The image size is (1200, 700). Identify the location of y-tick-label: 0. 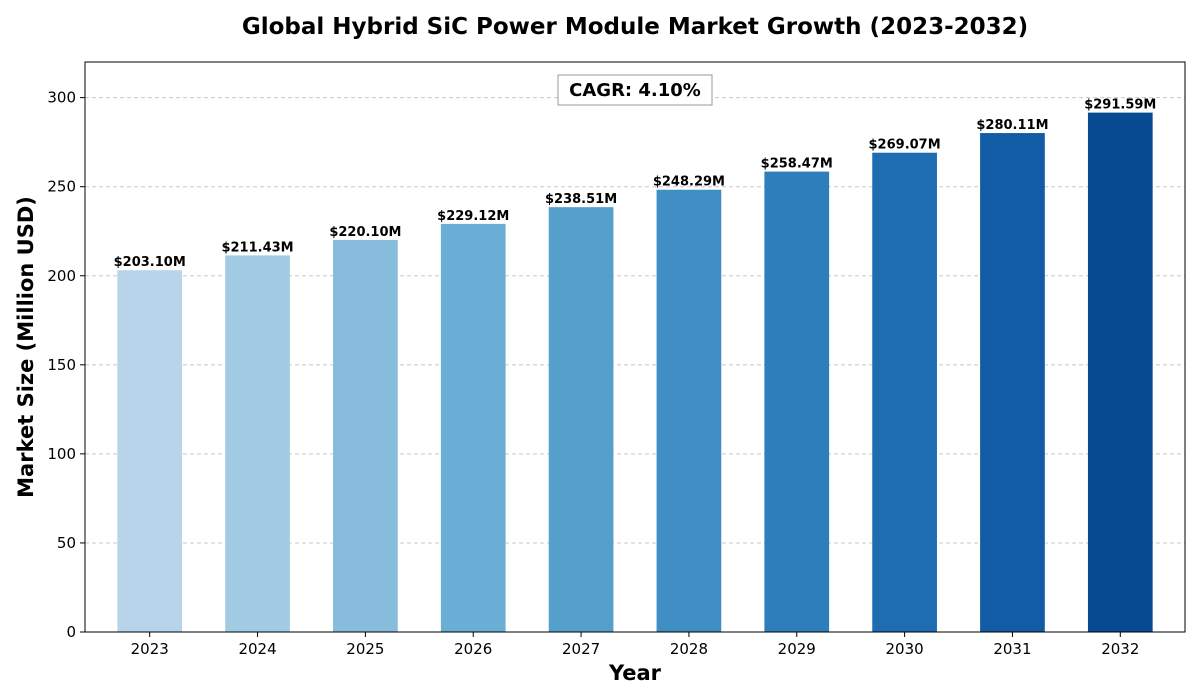
(71, 632).